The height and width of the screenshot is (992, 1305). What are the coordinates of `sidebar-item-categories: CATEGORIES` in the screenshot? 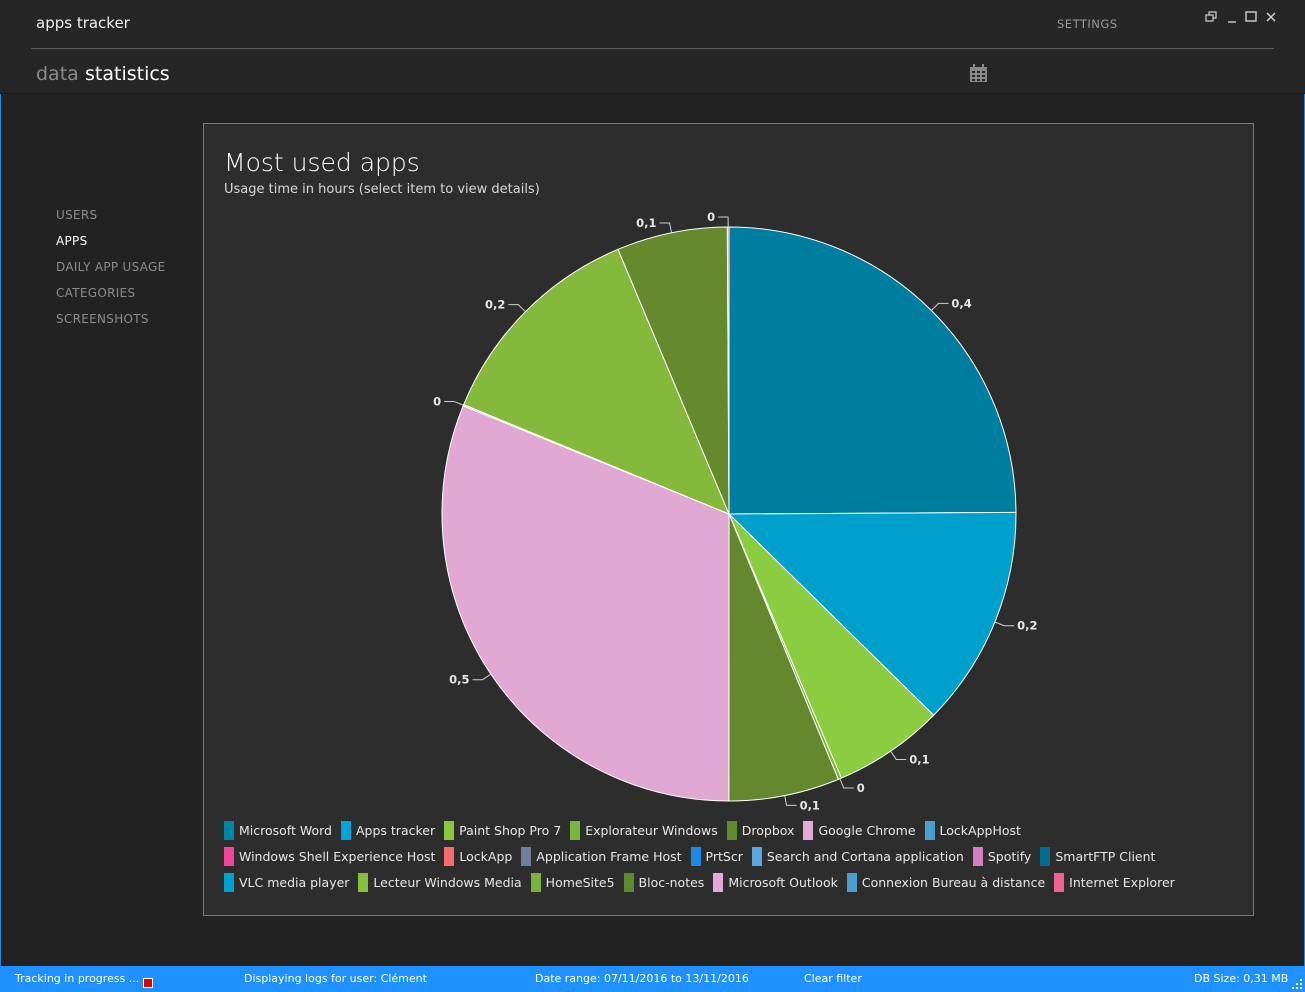 It's located at (96, 293).